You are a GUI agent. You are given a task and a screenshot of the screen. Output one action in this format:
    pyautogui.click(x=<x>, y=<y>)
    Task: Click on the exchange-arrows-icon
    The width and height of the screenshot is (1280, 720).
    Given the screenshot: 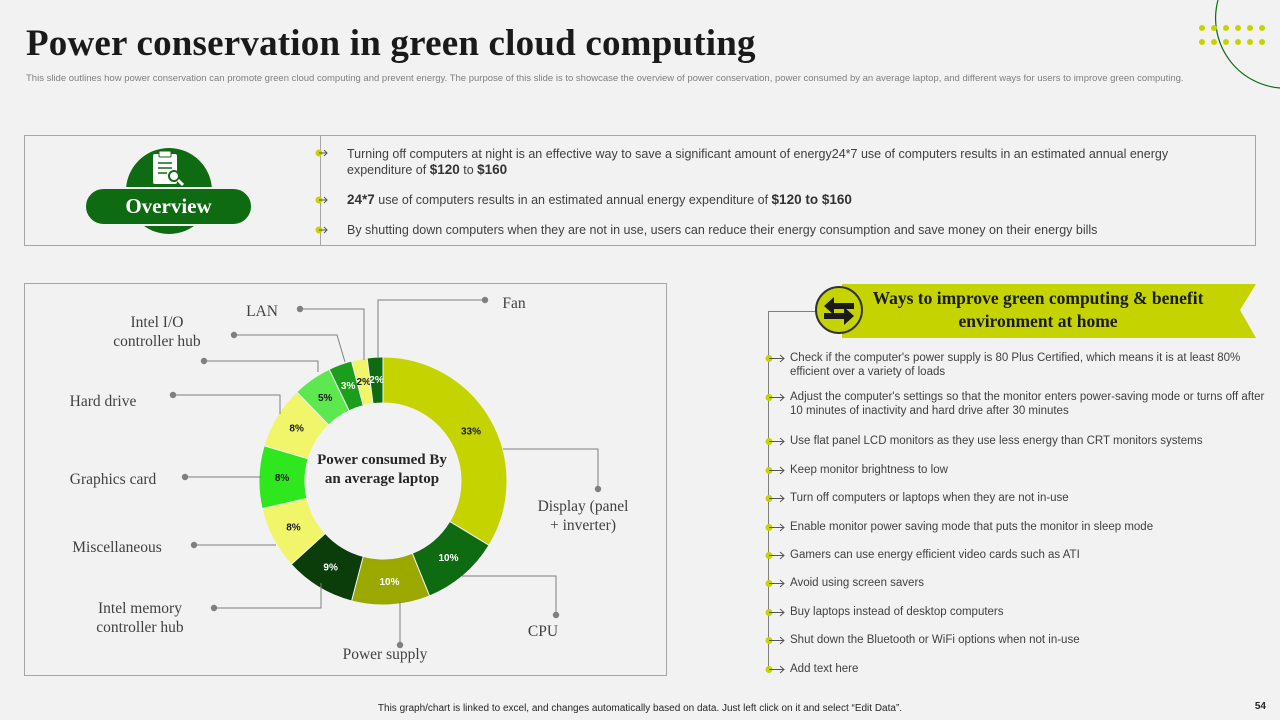 What is the action you would take?
    pyautogui.click(x=839, y=311)
    